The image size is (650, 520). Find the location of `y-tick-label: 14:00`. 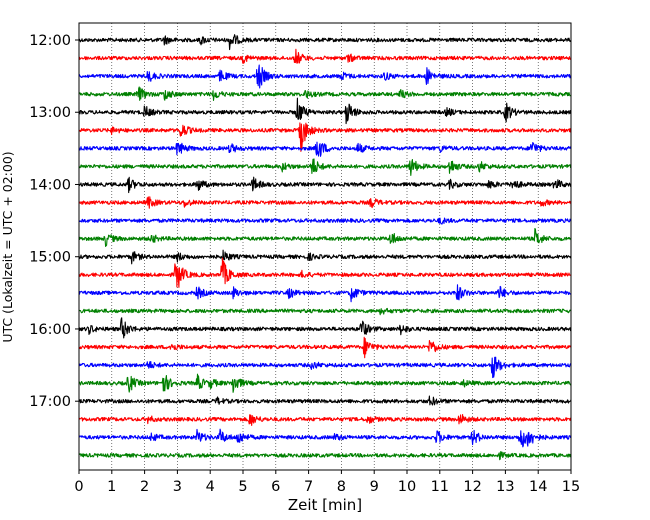

y-tick-label: 14:00 is located at coordinates (50, 185).